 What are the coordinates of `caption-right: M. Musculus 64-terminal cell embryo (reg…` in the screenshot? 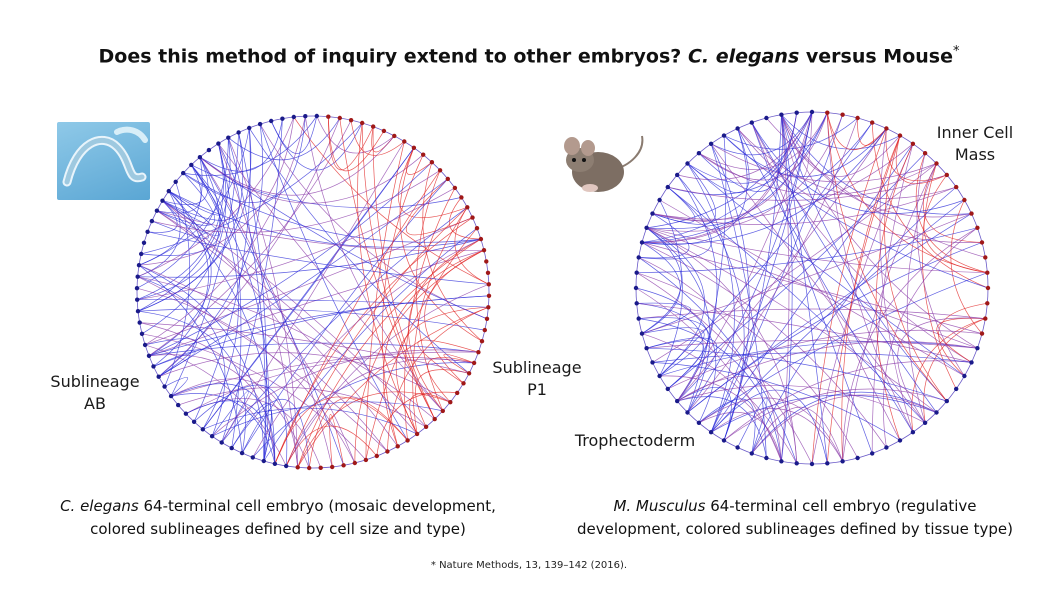 It's located at (795, 518).